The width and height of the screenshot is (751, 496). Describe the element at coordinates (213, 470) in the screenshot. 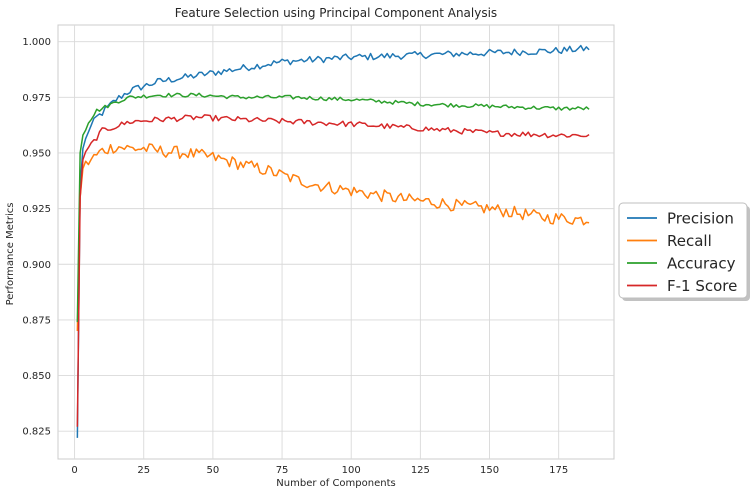

I see `x-tick-label: 50` at that location.